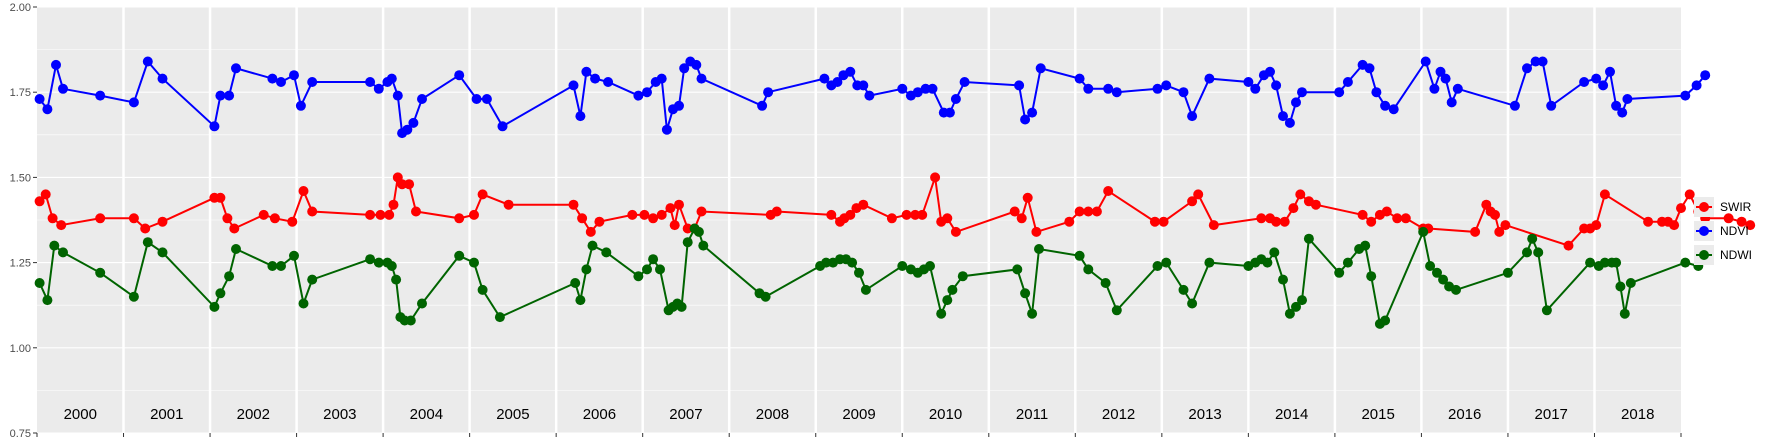 This screenshot has height=442, width=1773. What do you see at coordinates (20, 434) in the screenshot?
I see `y-tick-label: 0.75` at bounding box center [20, 434].